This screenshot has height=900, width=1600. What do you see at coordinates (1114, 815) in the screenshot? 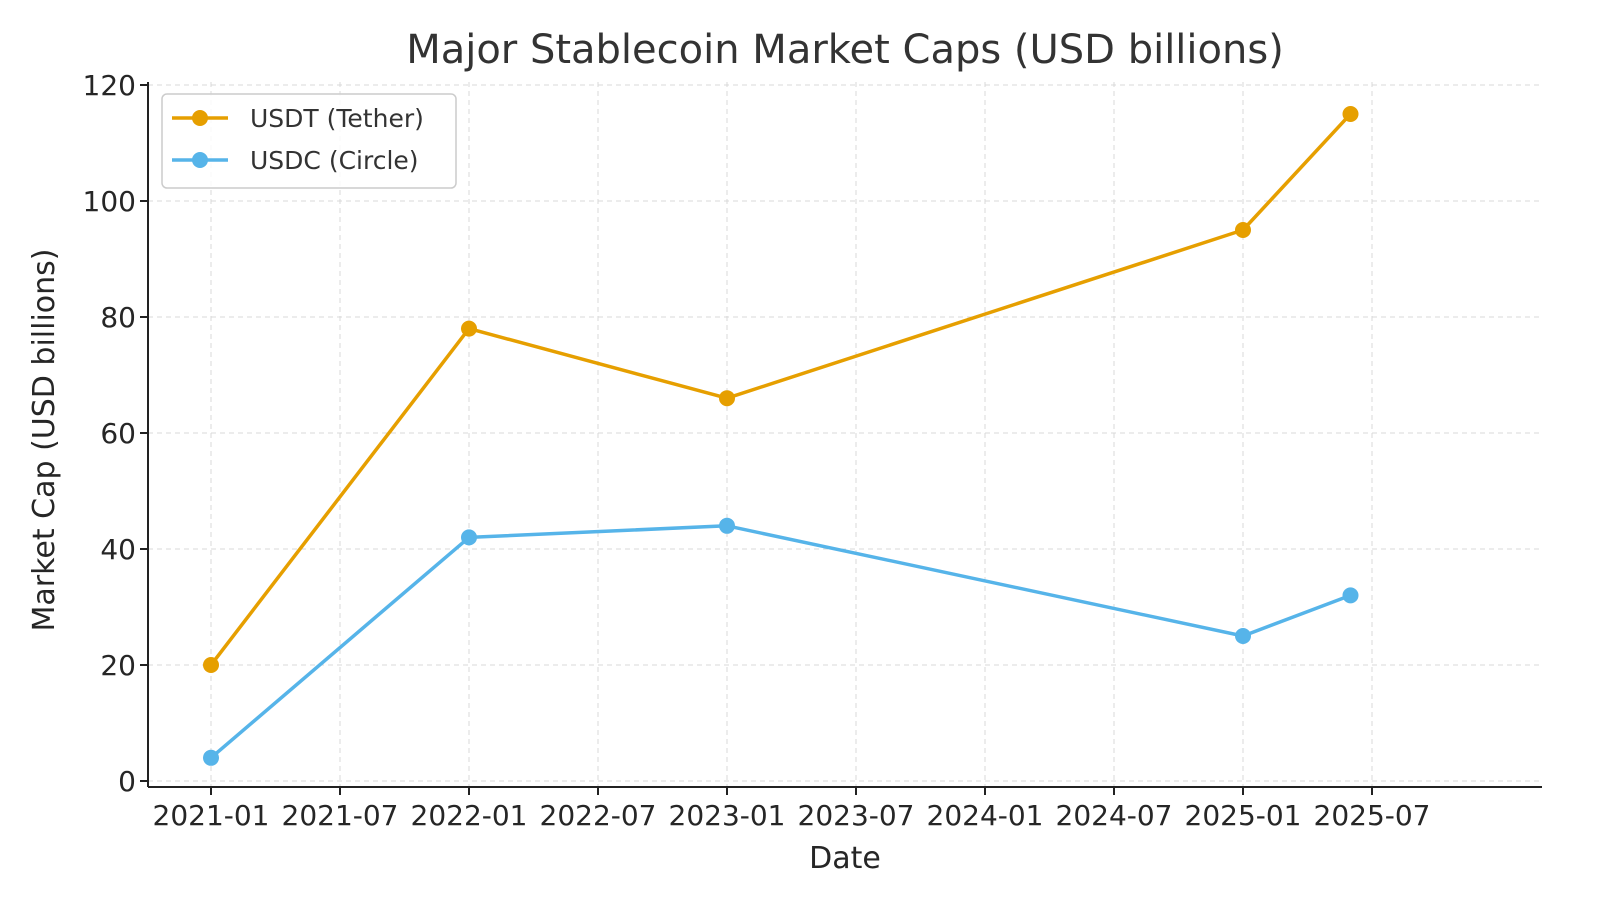
I see `x-tick-label: 2024-07` at bounding box center [1114, 815].